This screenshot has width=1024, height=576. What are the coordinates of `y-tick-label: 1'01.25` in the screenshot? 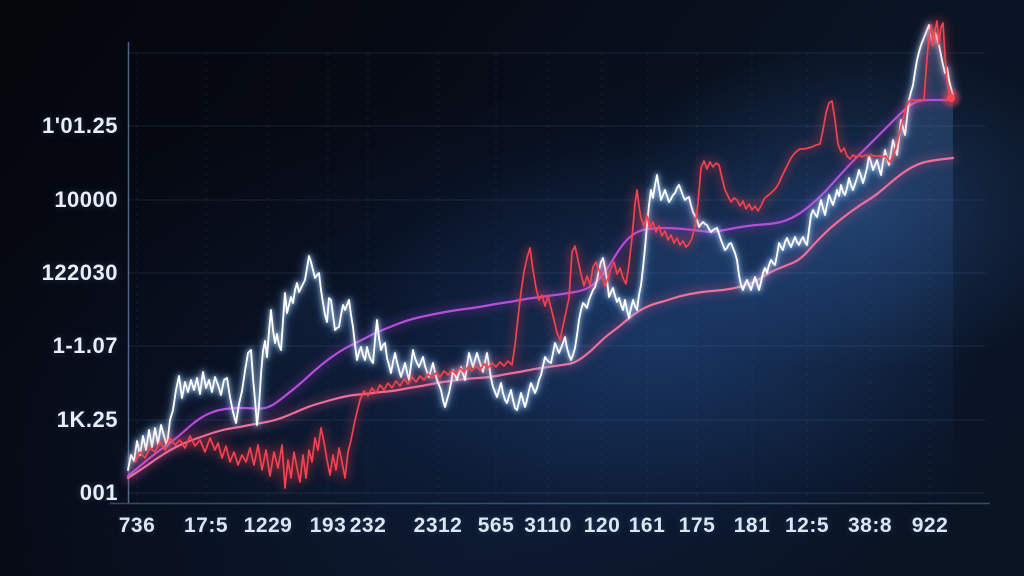 It's located at (79, 125).